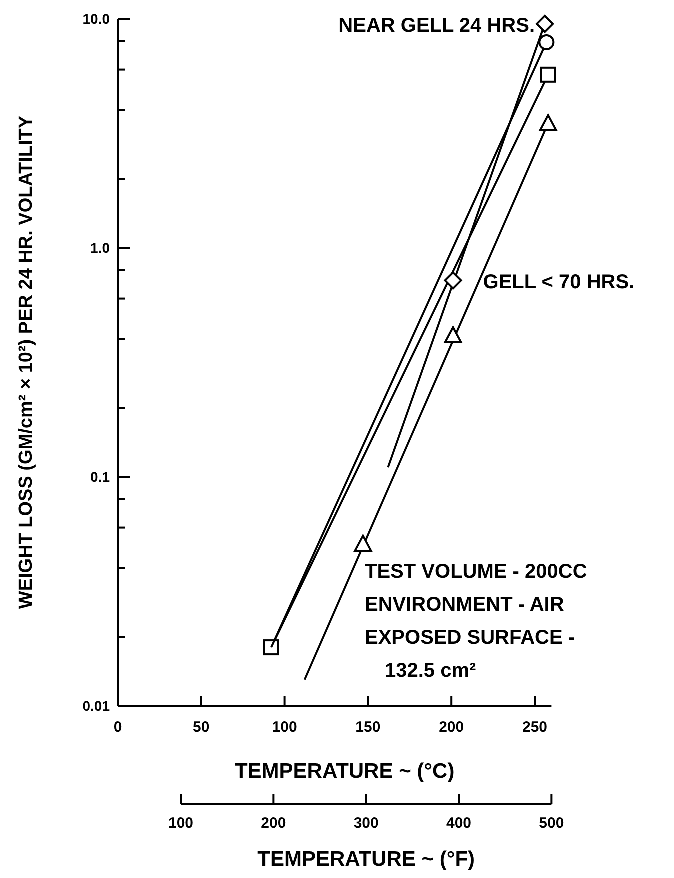  Describe the element at coordinates (465, 605) in the screenshot. I see `annotation: ENVIRONMENT - AIR` at that location.